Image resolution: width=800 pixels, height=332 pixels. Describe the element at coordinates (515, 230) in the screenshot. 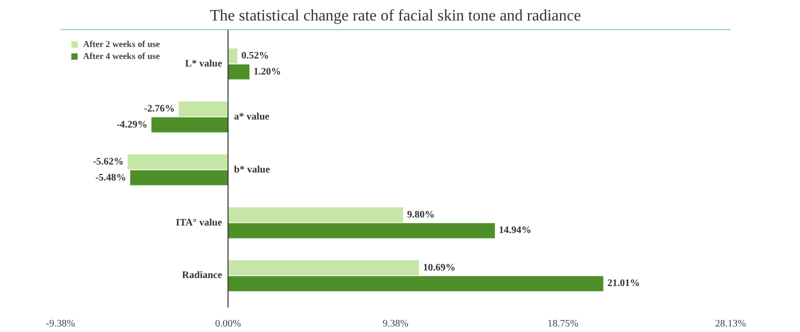

I see `data-label: 14.94%` at that location.